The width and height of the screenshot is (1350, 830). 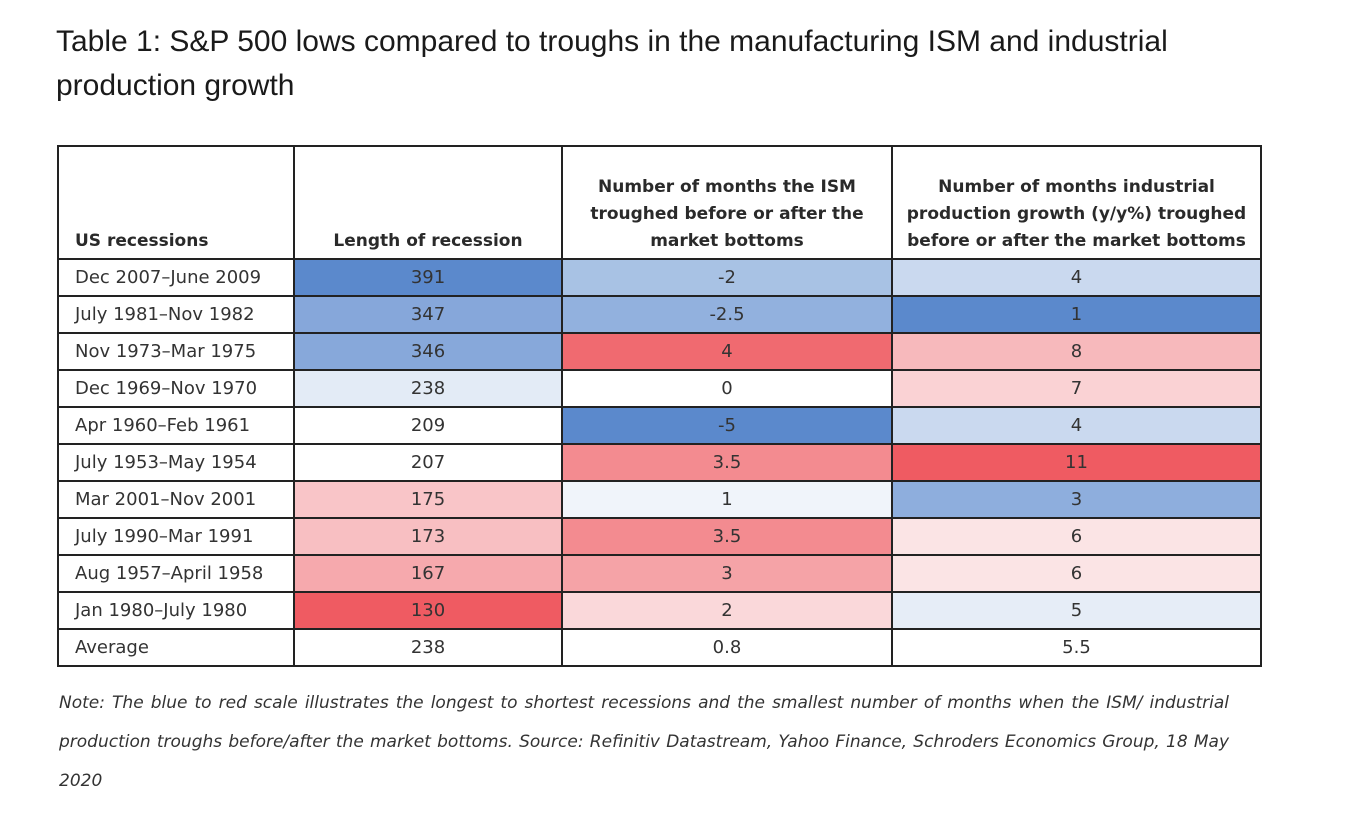 I want to click on cell-ip-months: 5.5, so click(x=1076, y=647).